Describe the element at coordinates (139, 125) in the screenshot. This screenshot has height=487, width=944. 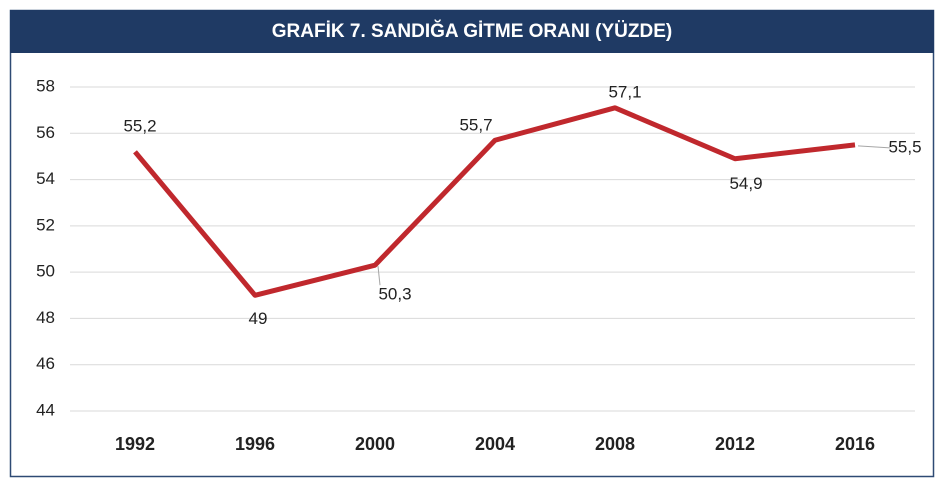
I see `data-label: 55,2` at that location.